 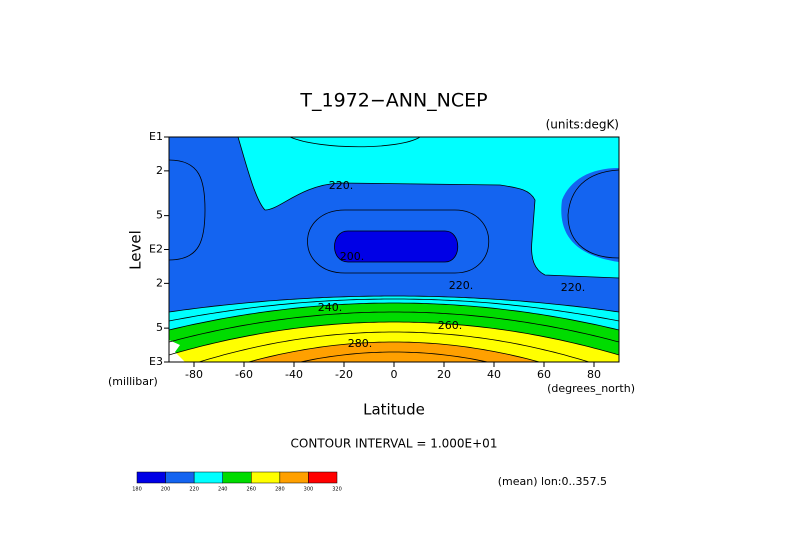 What do you see at coordinates (133, 381) in the screenshot?
I see `y-unit-label: (millibar)` at bounding box center [133, 381].